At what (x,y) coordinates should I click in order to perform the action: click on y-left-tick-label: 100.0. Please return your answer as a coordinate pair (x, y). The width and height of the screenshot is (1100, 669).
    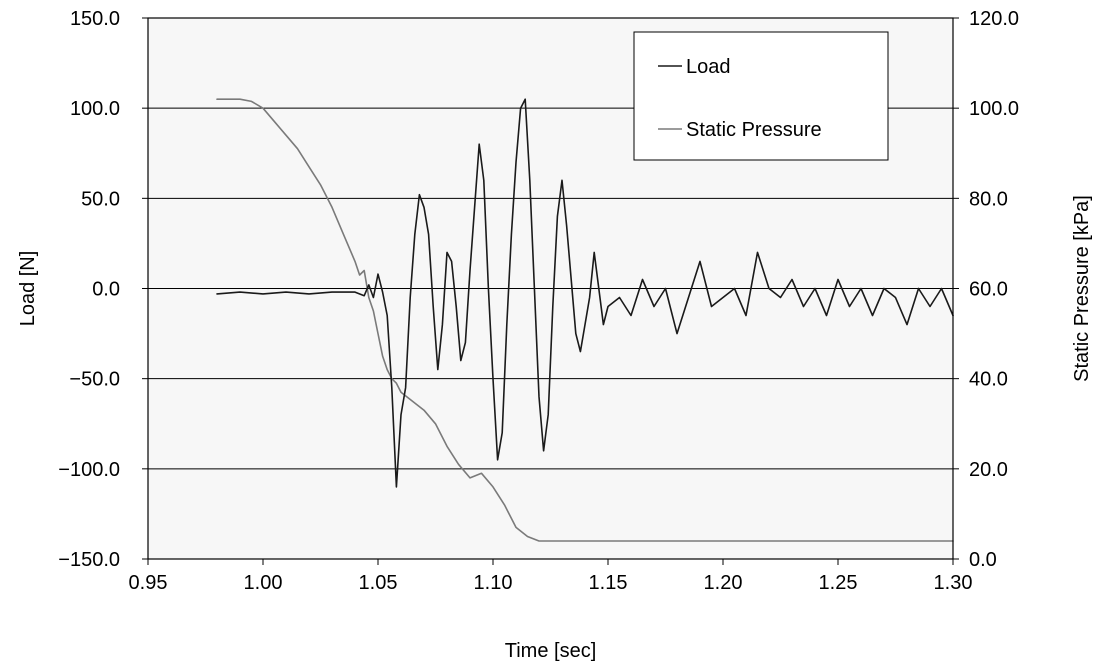
    Looking at the image, I should click on (95, 109).